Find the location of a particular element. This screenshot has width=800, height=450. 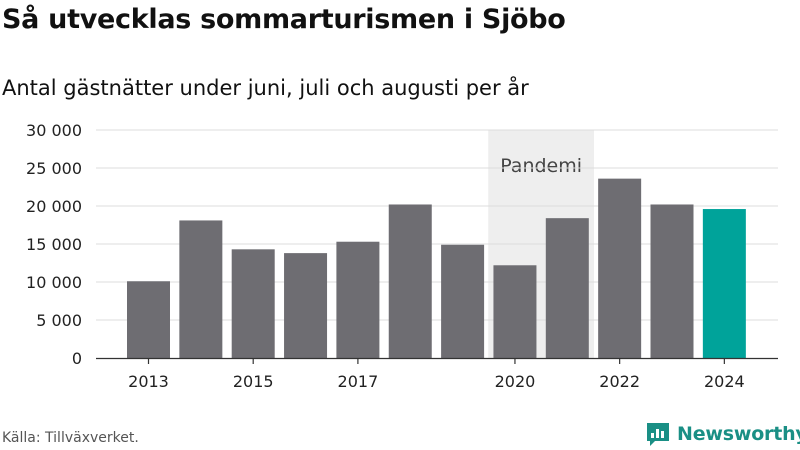

newsworthy-logo: Newsworthy is located at coordinates (722, 434).